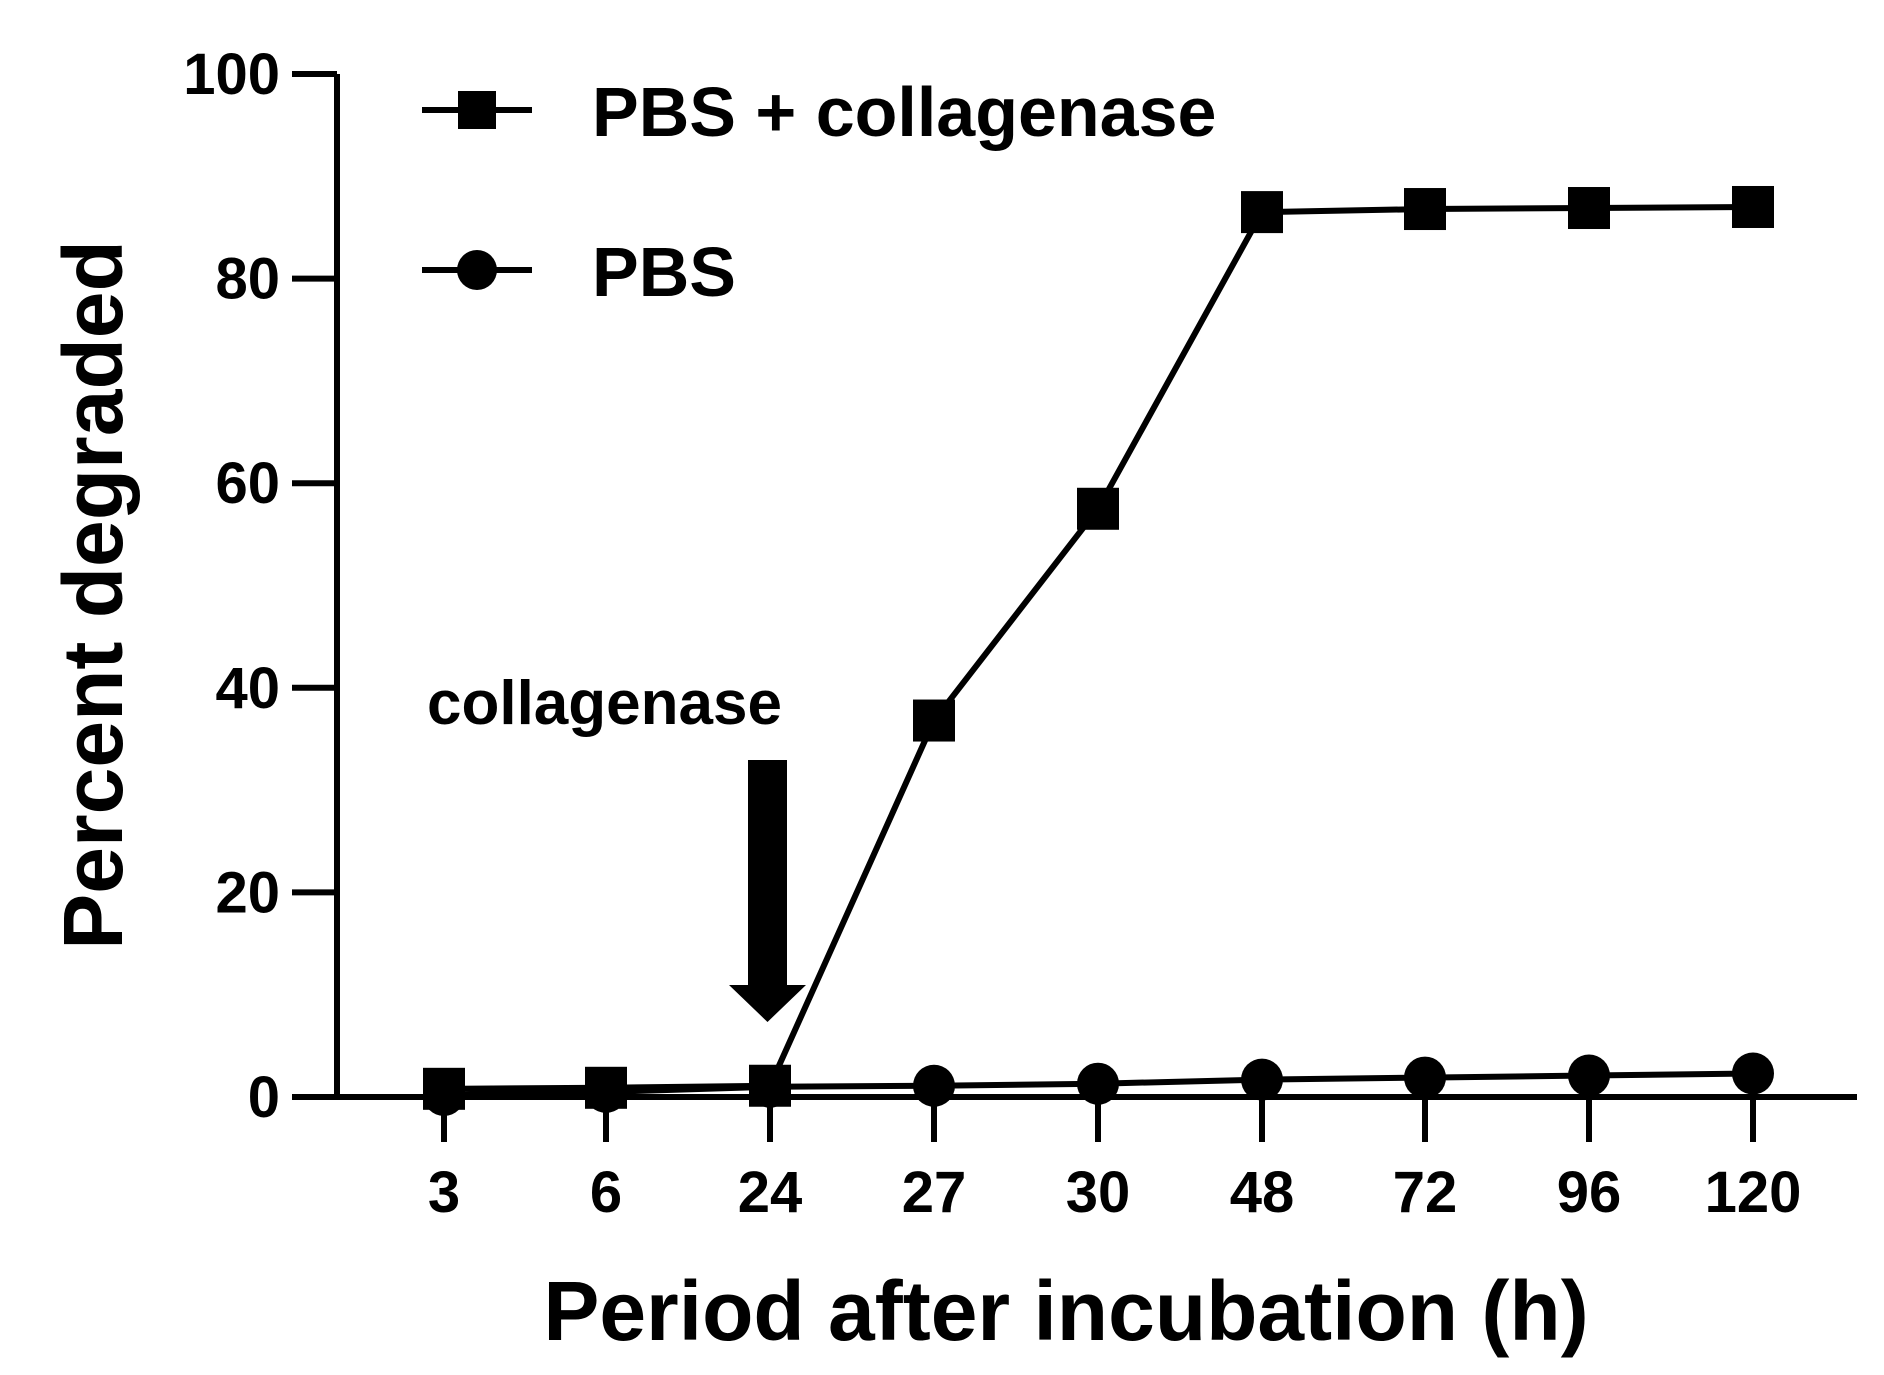  Describe the element at coordinates (1065, 1311) in the screenshot. I see `x-axis-label: Period after incubation (h)` at that location.